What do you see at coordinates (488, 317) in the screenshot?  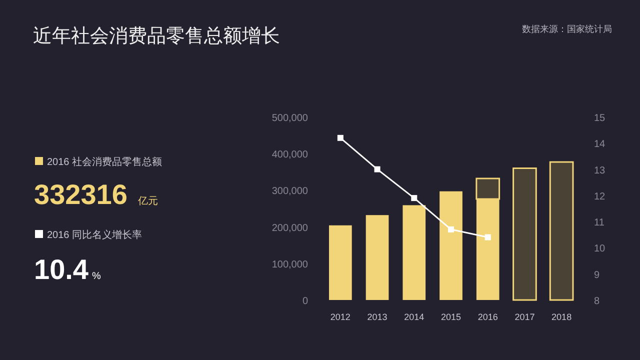 I see `x-tick-label: 2016` at bounding box center [488, 317].